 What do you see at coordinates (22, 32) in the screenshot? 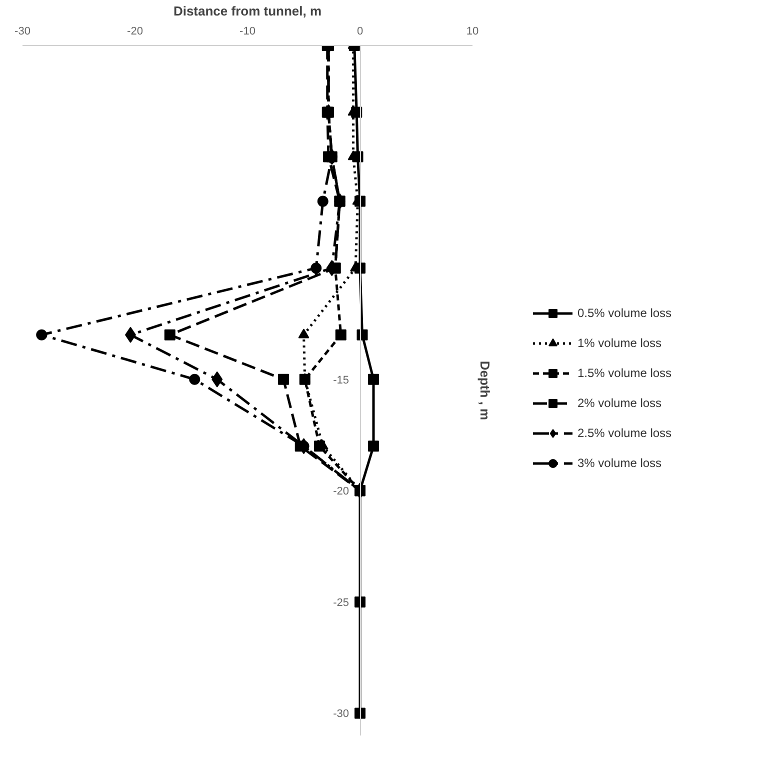
I see `x-tick-label: -30` at bounding box center [22, 32].